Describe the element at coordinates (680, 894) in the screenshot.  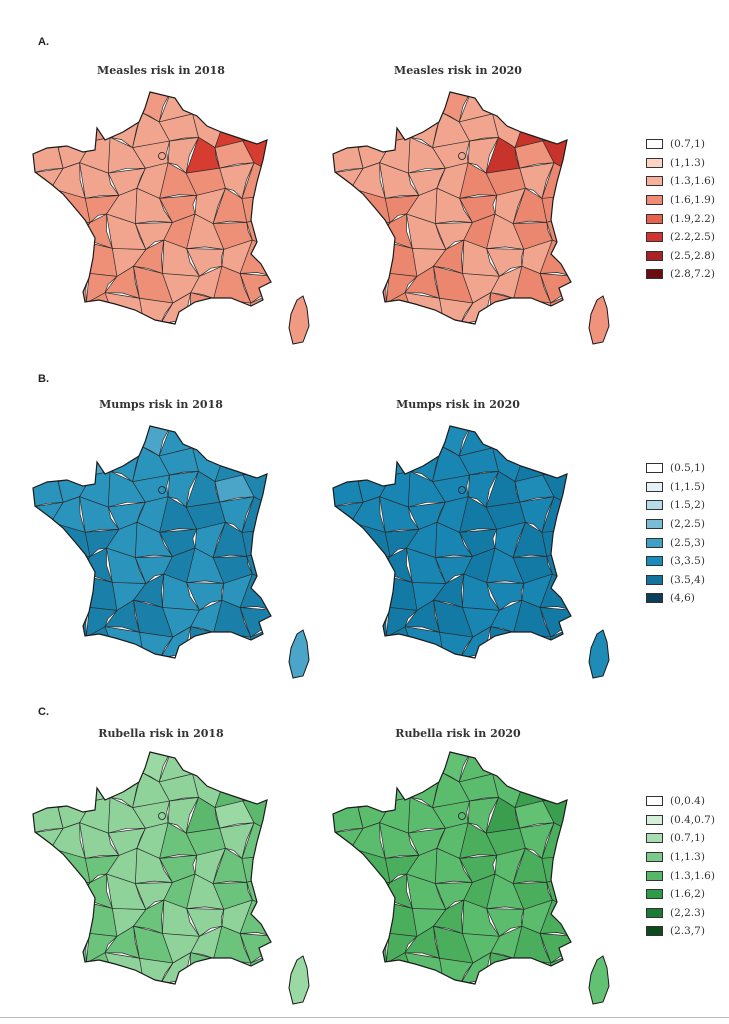
I see `legend-item: (1.6,2)` at that location.